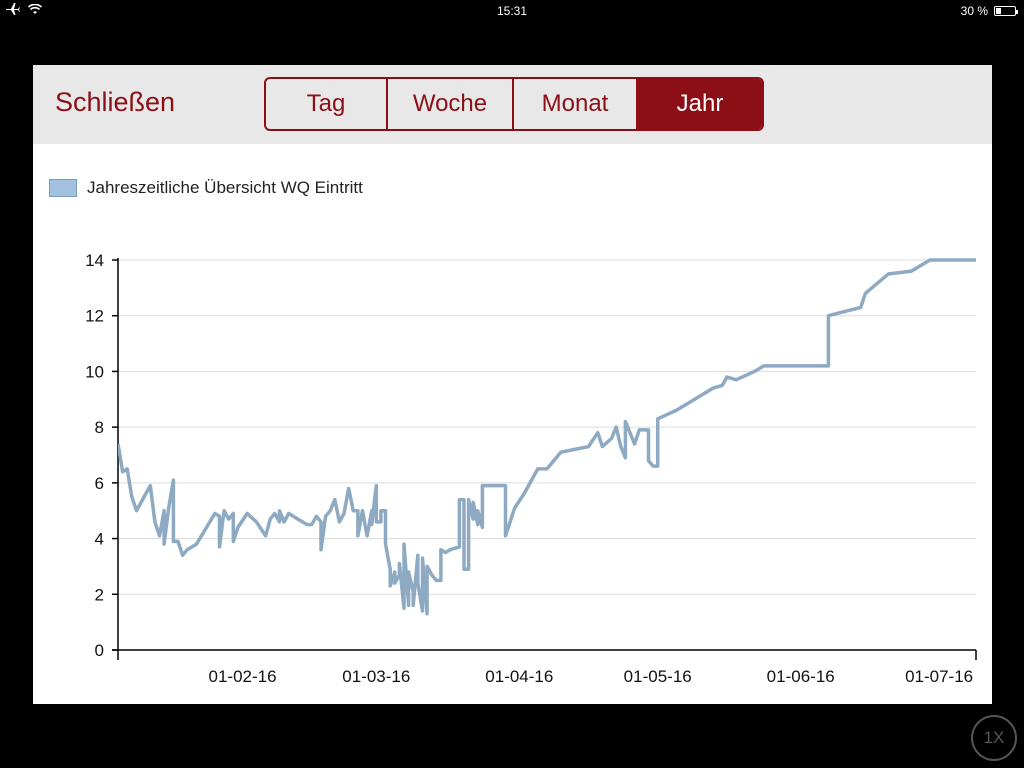  Describe the element at coordinates (99, 483) in the screenshot. I see `y-tick-label: 6` at that location.